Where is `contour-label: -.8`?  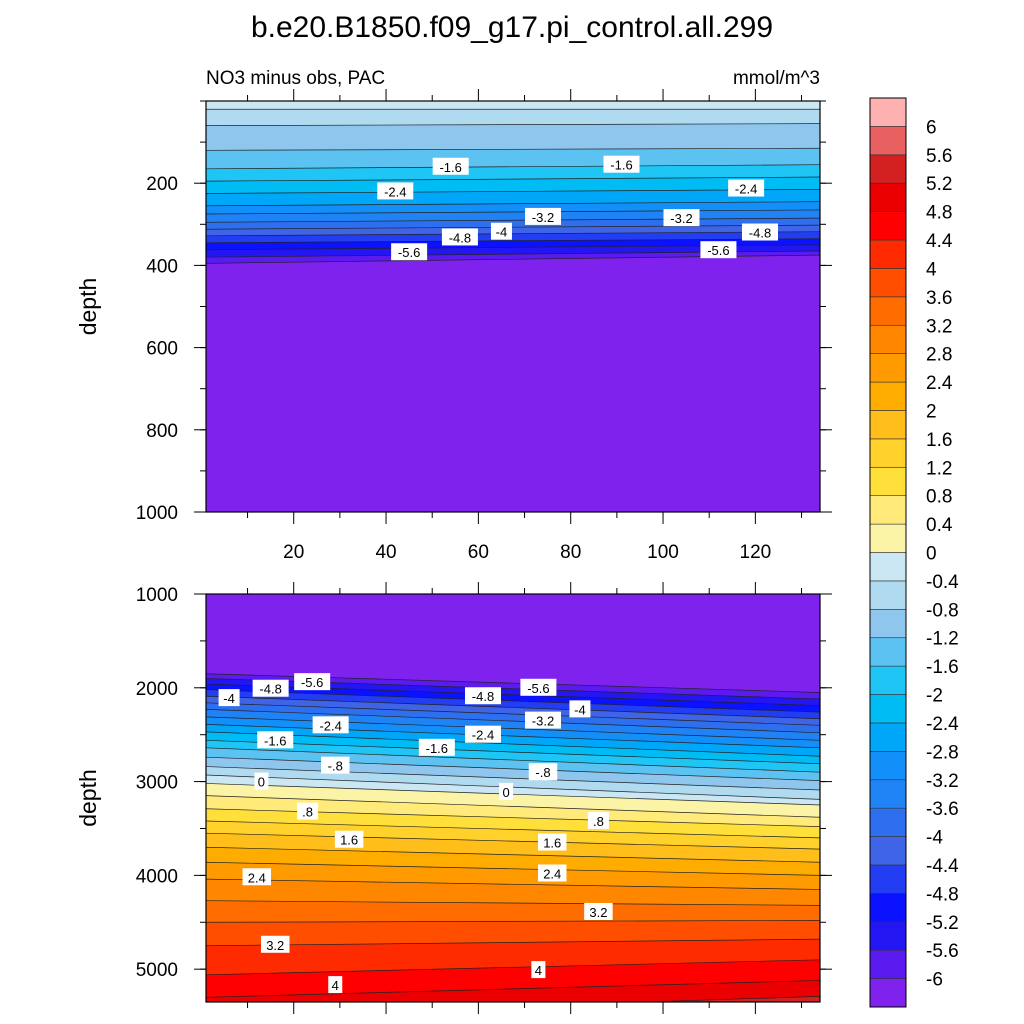
contour-label: -.8 is located at coordinates (542, 772).